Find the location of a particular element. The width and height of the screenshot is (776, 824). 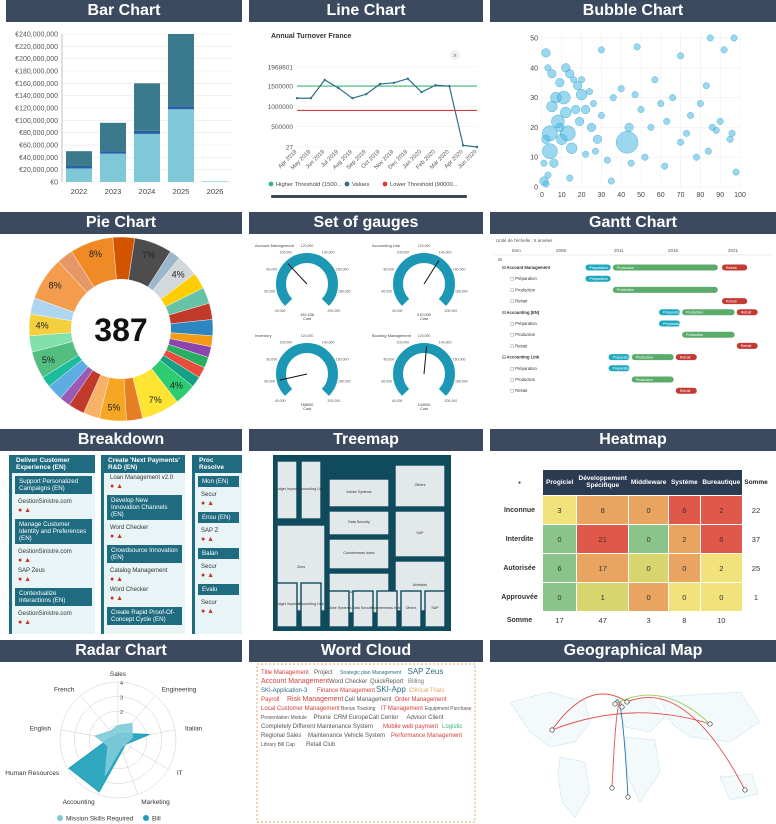

y-tick-label: 0 is located at coordinates (536, 188).